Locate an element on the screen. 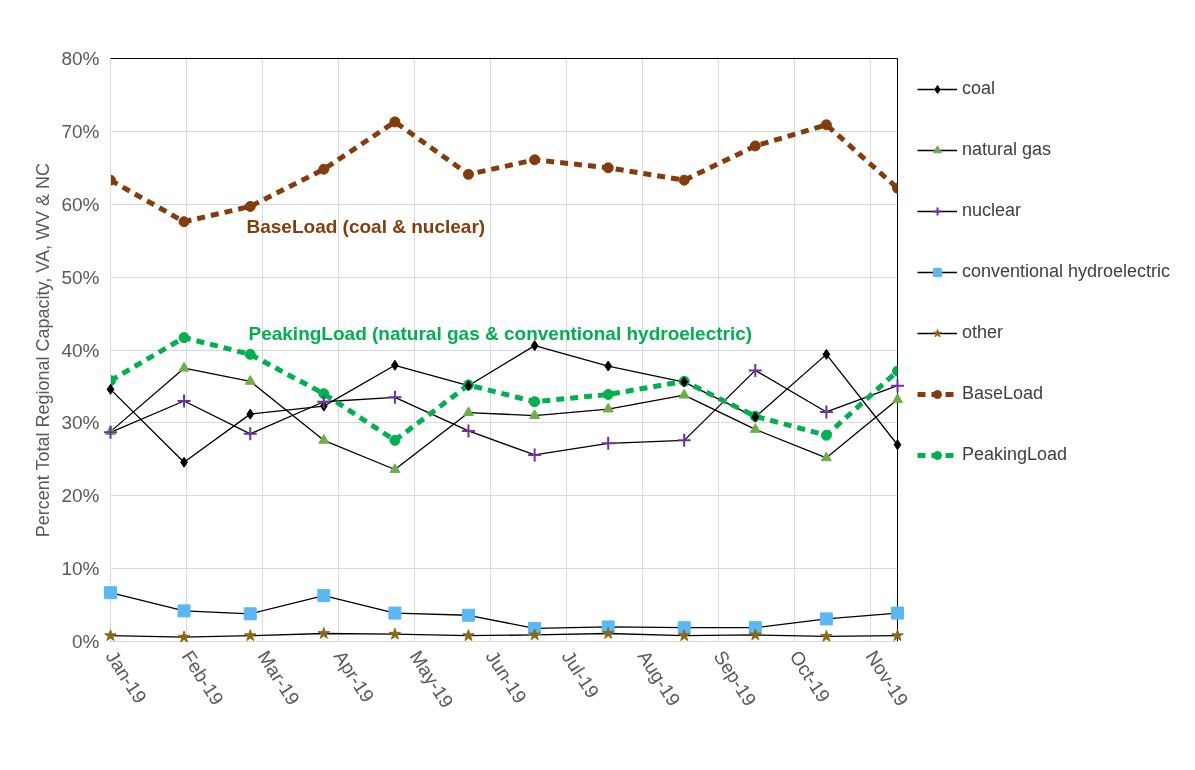  annotation: PeakingLoad (natural gas & conventional hydroelectric) is located at coordinates (500, 333).